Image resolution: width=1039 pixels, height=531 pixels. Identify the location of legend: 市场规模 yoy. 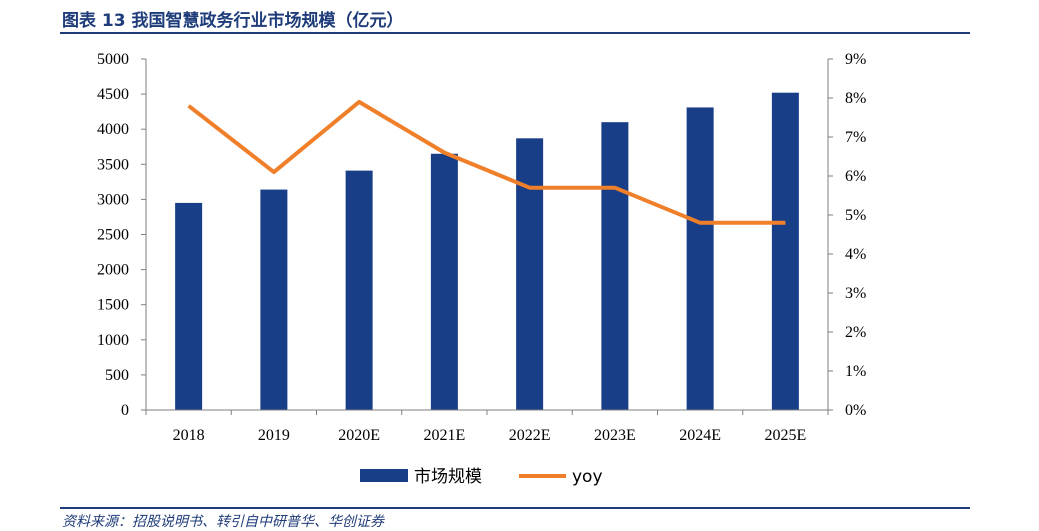
(481, 477).